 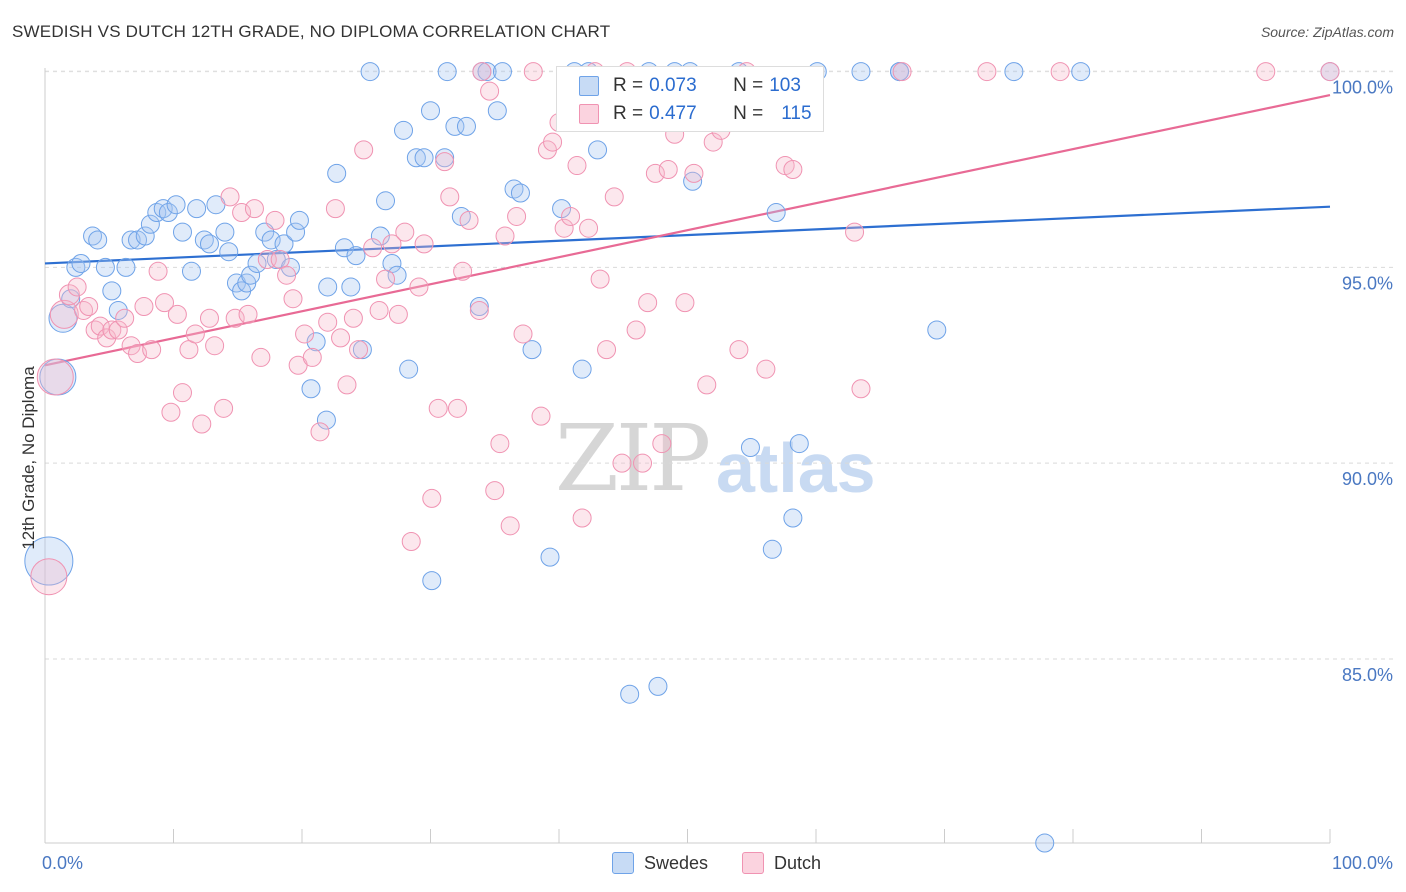 I want to click on y-tick-label: 85.0%, so click(x=1367, y=675).